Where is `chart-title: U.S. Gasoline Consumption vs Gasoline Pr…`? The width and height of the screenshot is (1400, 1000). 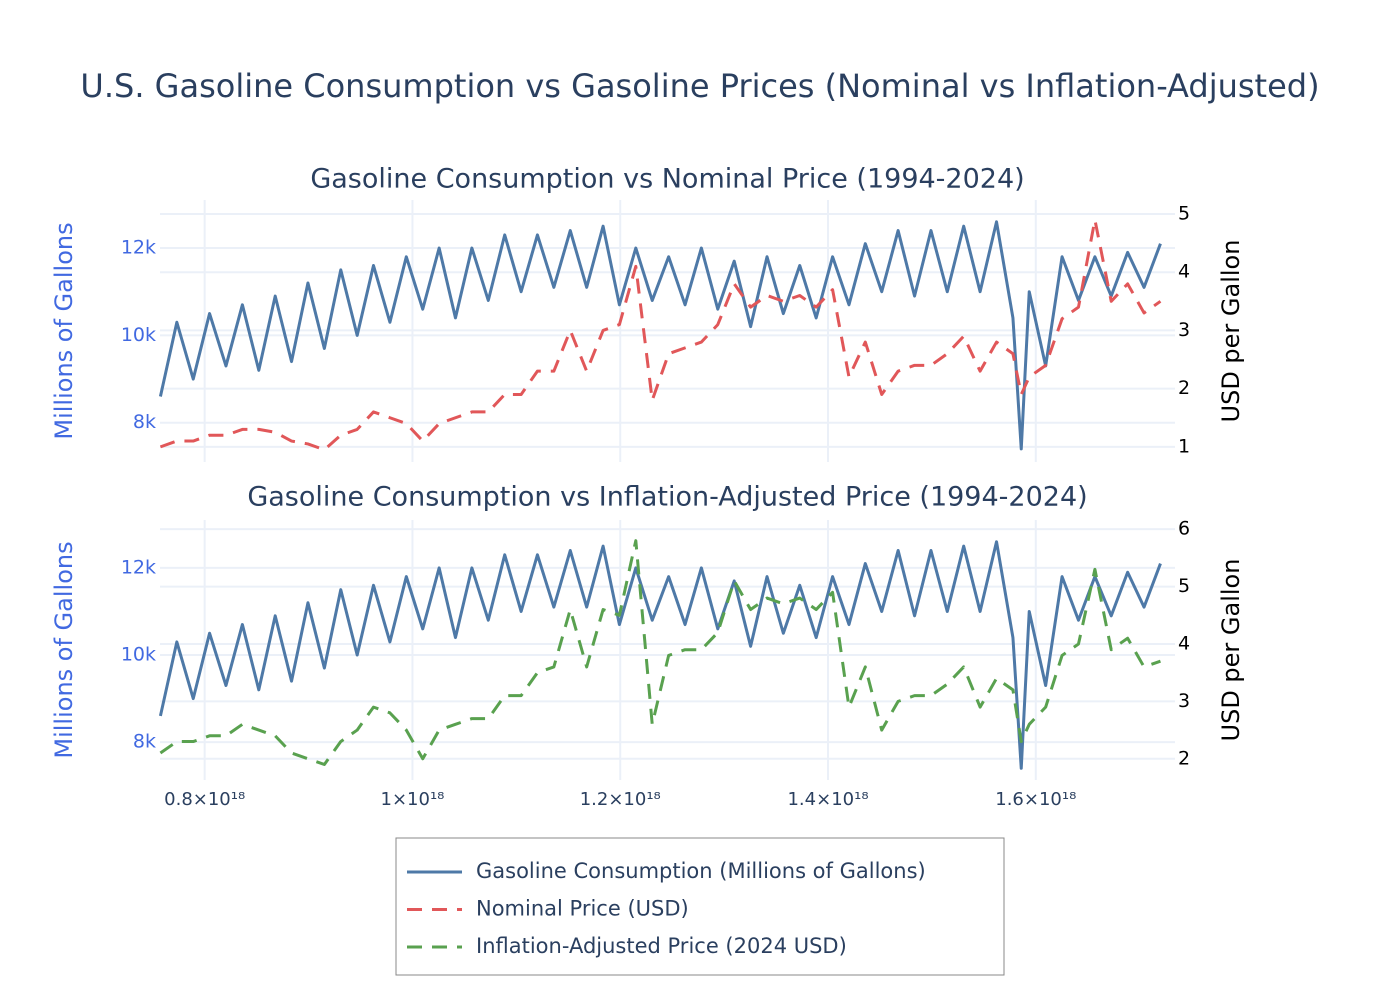
chart-title: U.S. Gasoline Consumption vs Gasoline Pr… is located at coordinates (699, 86).